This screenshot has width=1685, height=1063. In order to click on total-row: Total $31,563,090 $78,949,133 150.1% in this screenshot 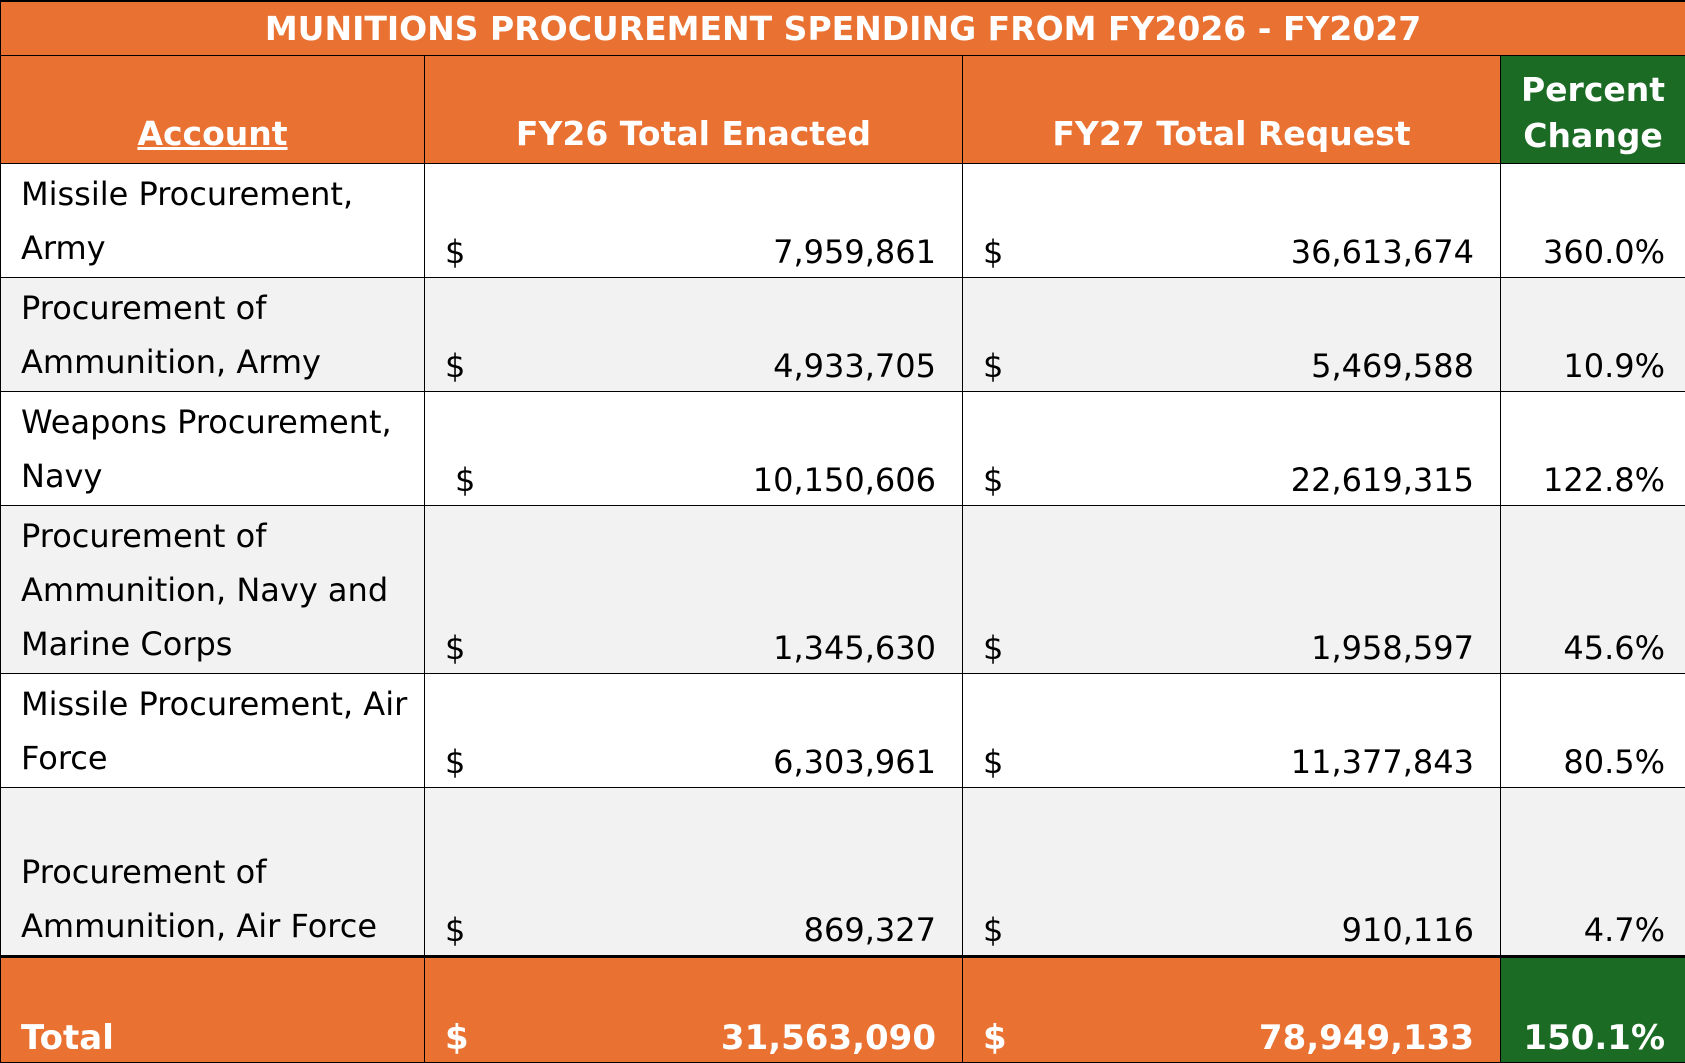, I will do `click(843, 1010)`.